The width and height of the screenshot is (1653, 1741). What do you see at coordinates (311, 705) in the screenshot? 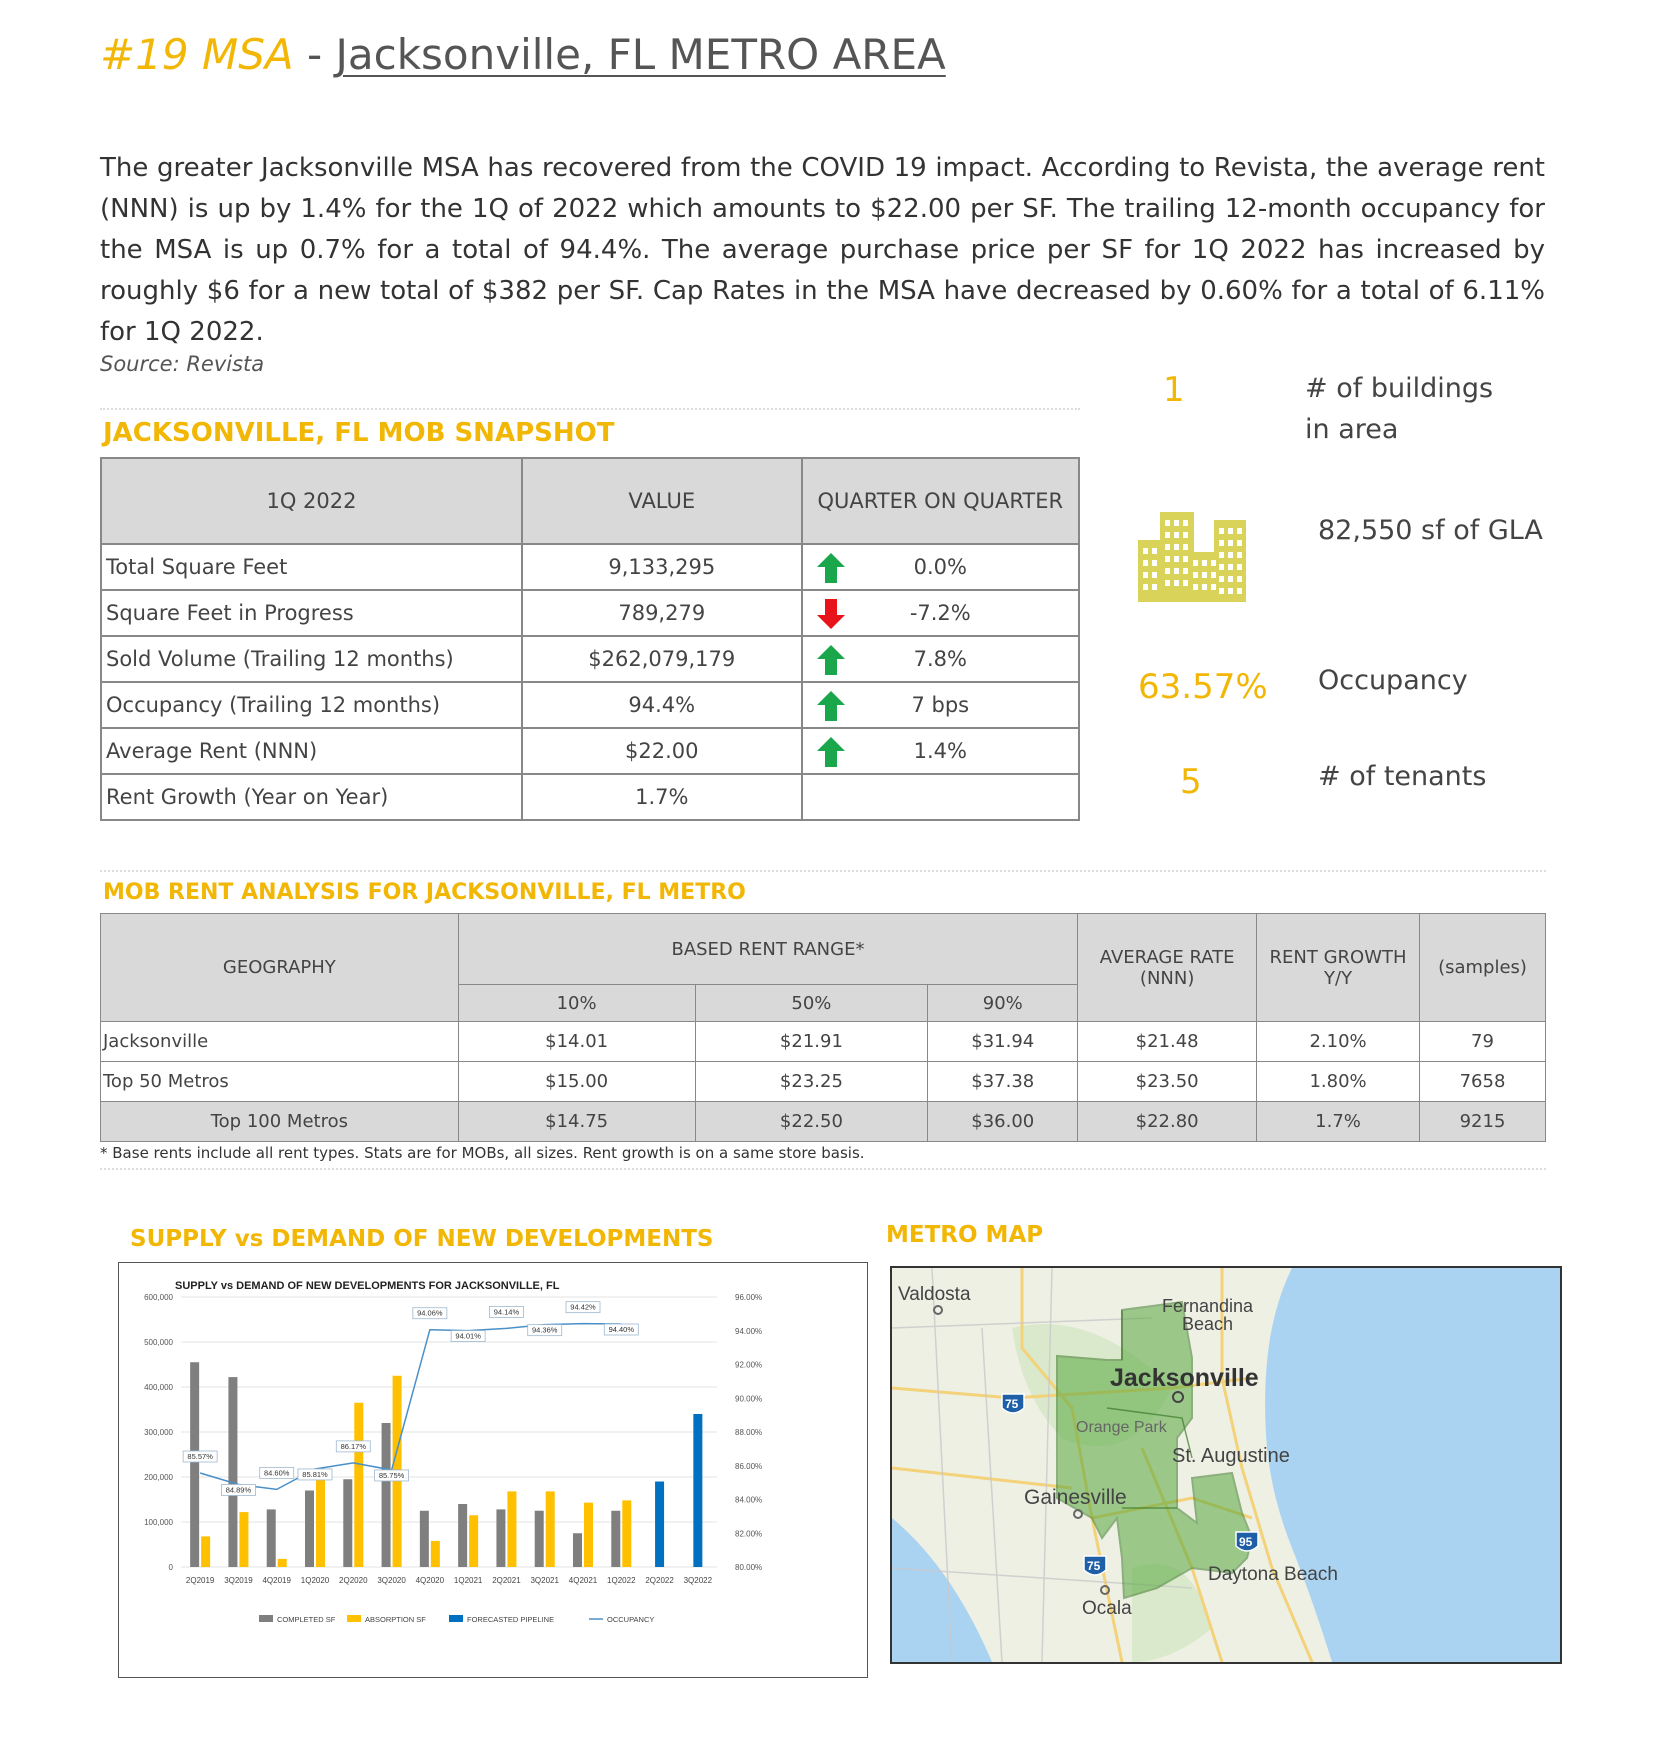
I see `snapshot-label: Occupancy (Trailing 12 months)` at bounding box center [311, 705].